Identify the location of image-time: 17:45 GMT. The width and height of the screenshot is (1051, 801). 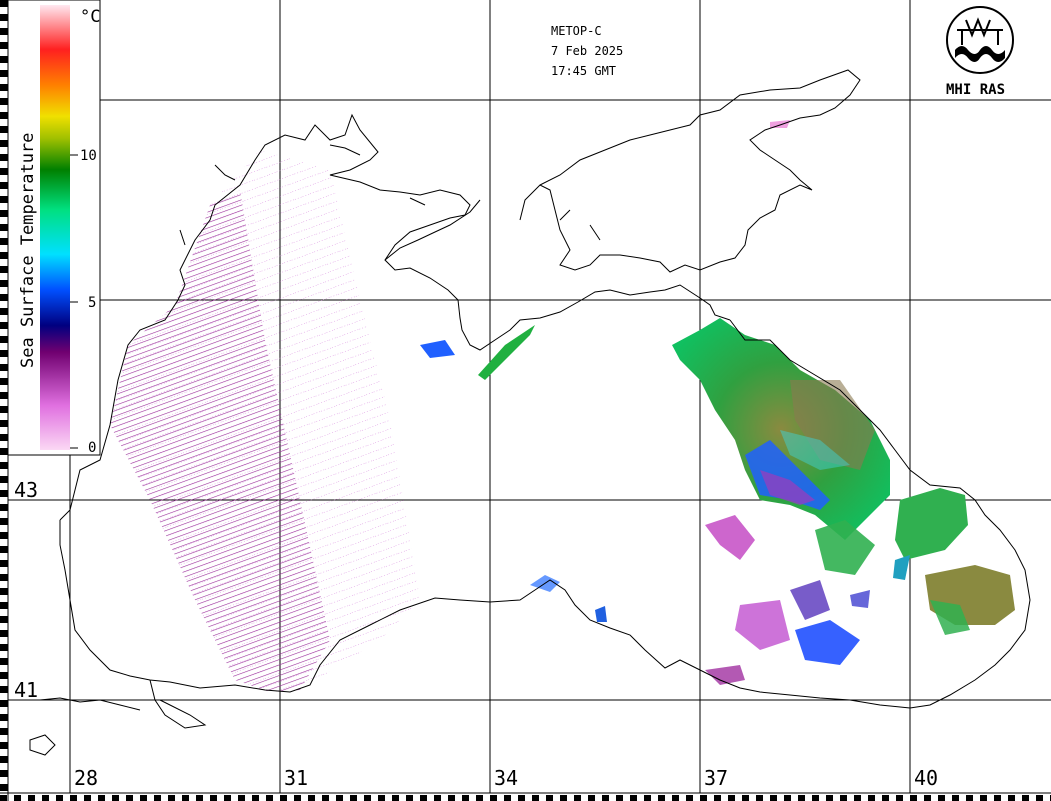
(583, 71).